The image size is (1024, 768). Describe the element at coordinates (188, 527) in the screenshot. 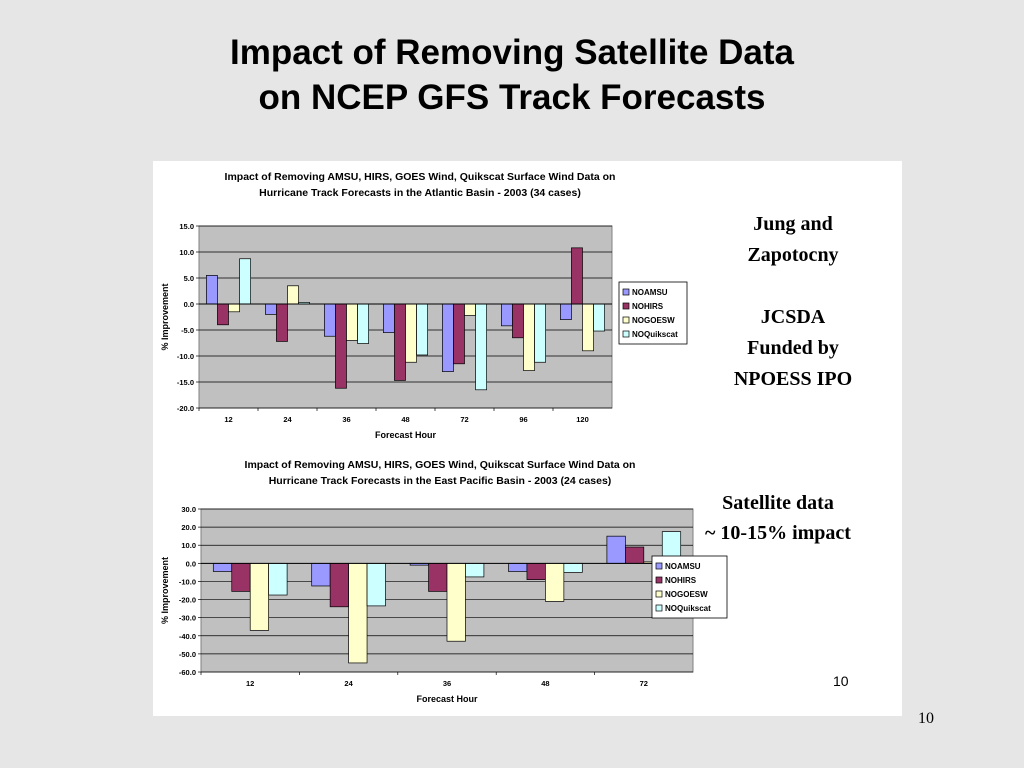

I see `y-tick-label: 20.0` at that location.